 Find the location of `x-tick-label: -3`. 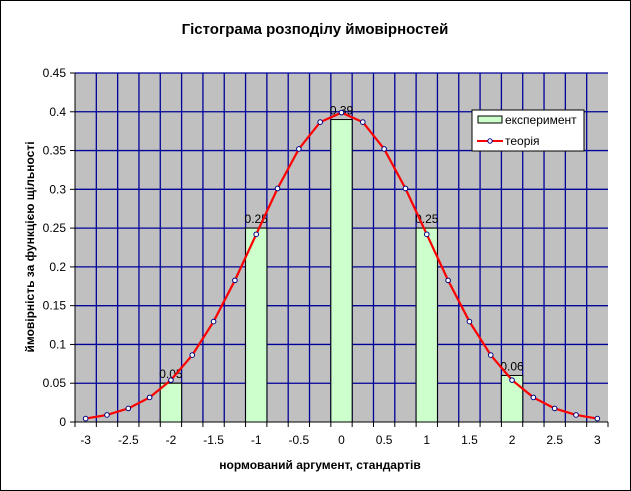

x-tick-label: -3 is located at coordinates (85, 440).